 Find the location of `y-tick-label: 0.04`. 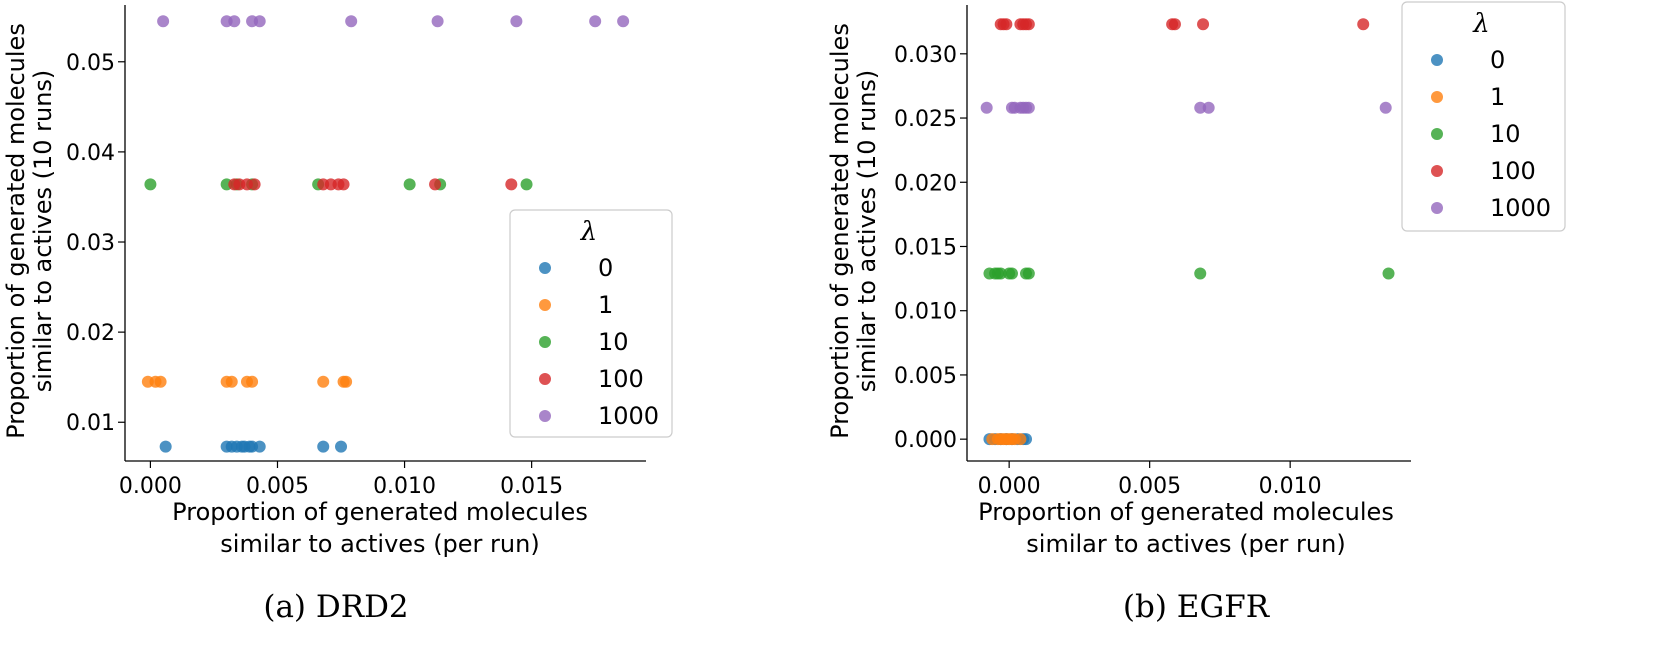

y-tick-label: 0.04 is located at coordinates (90, 153).